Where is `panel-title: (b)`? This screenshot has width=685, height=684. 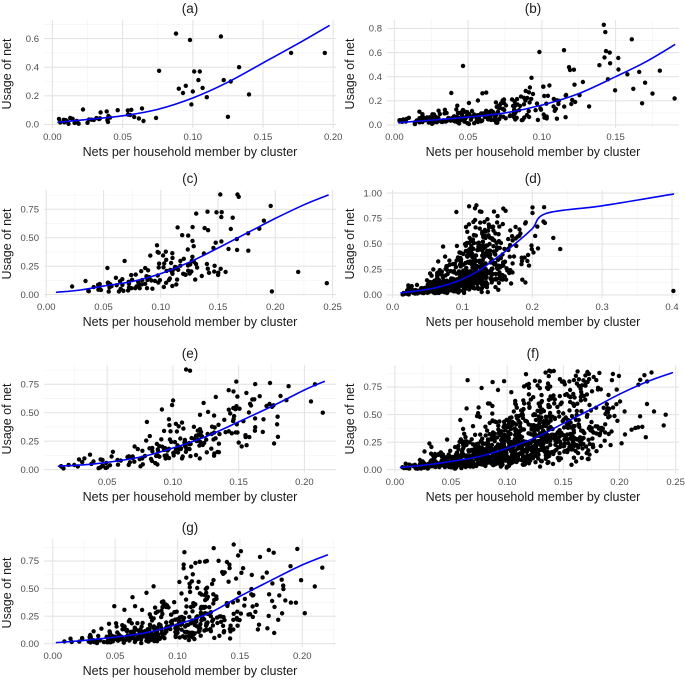 panel-title: (b) is located at coordinates (533, 8).